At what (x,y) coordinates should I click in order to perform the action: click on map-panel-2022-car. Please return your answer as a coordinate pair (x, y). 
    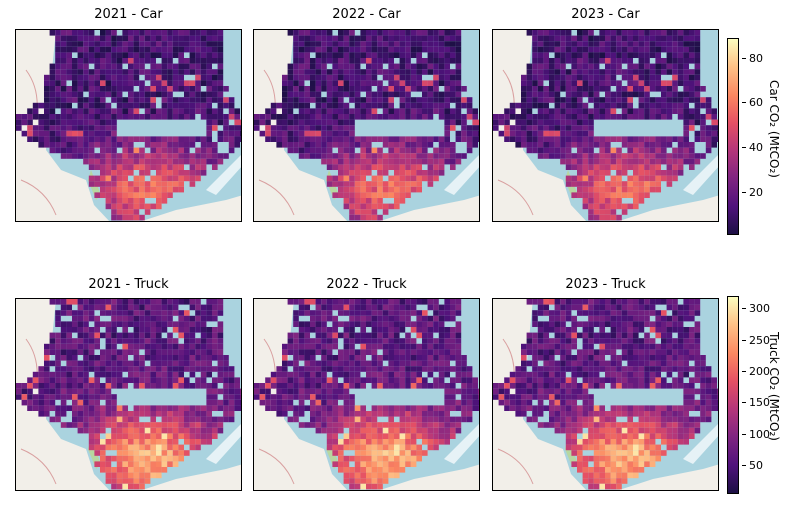
    Looking at the image, I should click on (366, 125).